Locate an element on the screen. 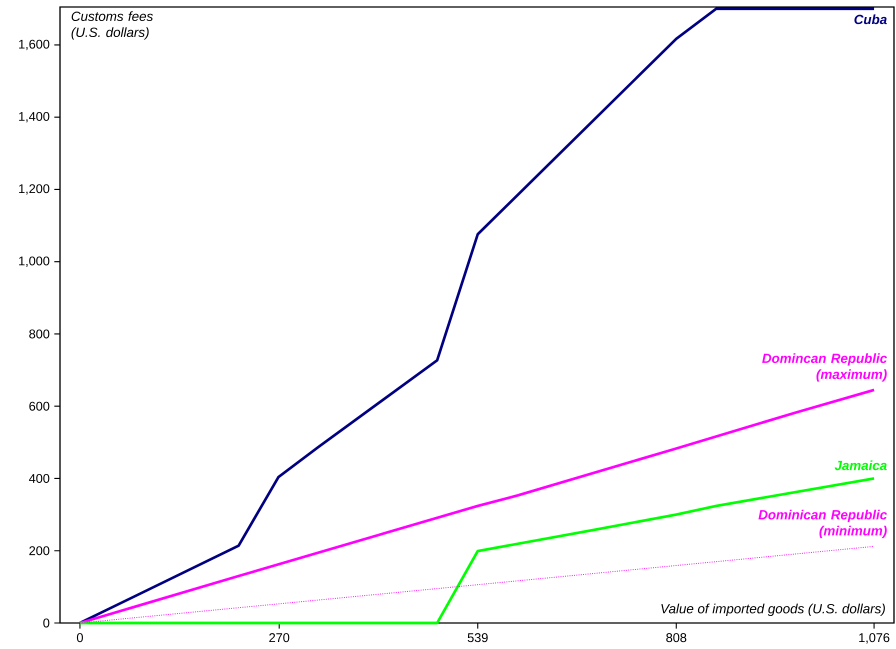  series-label: Dominican Republic (minimum) is located at coordinates (822, 524).